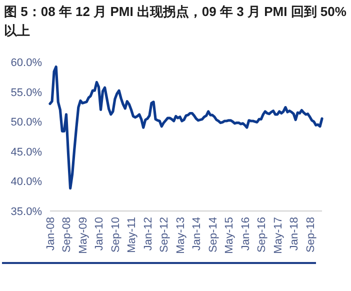 This screenshot has height=291, width=351. Describe the element at coordinates (26, 63) in the screenshot. I see `y-tick-label: 60.0%` at that location.